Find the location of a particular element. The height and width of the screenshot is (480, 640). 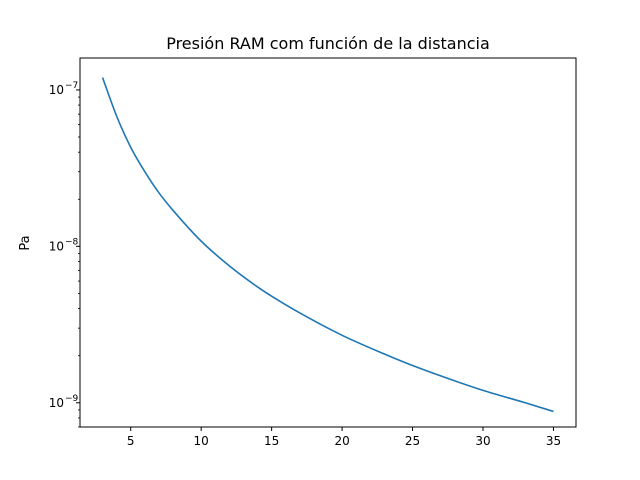

y-axis-label: Pa is located at coordinates (25, 242).